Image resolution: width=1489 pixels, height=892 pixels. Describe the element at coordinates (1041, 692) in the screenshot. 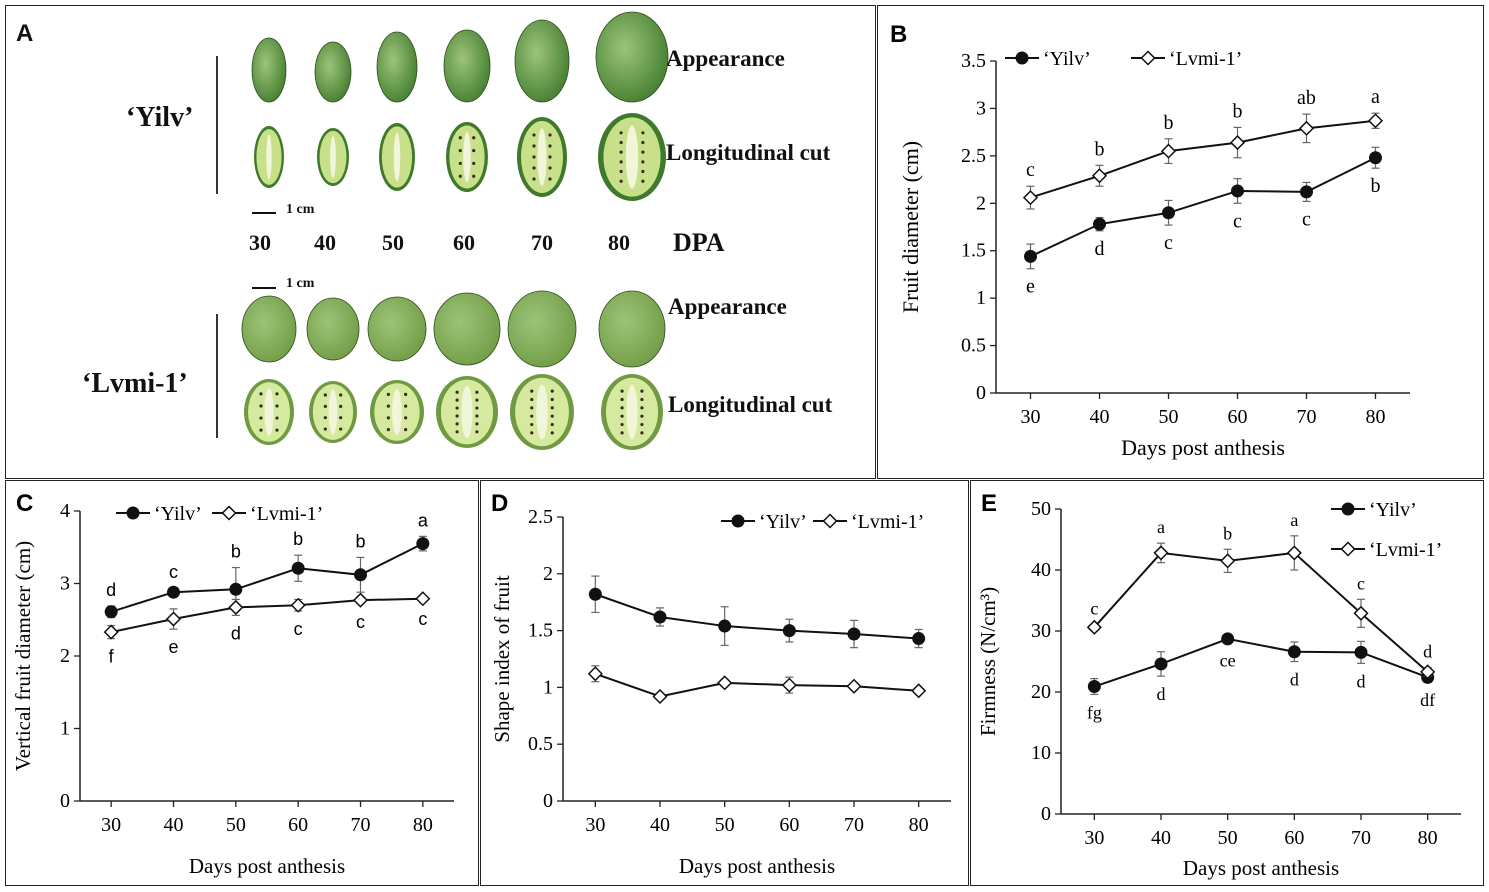

I see `y-tick-label: 20` at that location.